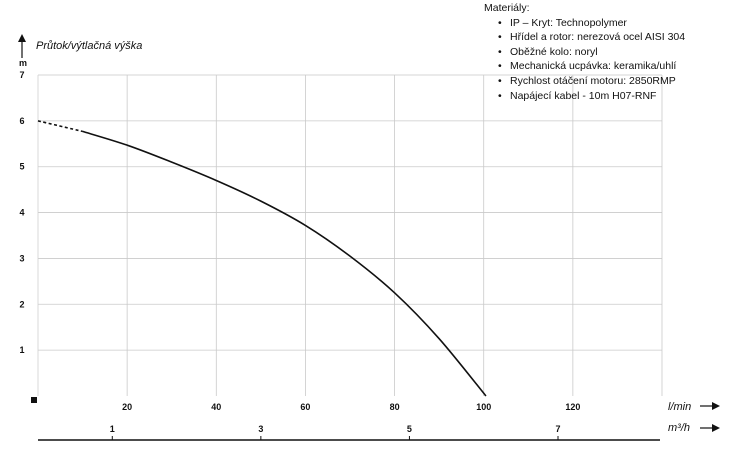 Image resolution: width=750 pixels, height=450 pixels. I want to click on x2-axis-arrow-head, so click(716, 428).